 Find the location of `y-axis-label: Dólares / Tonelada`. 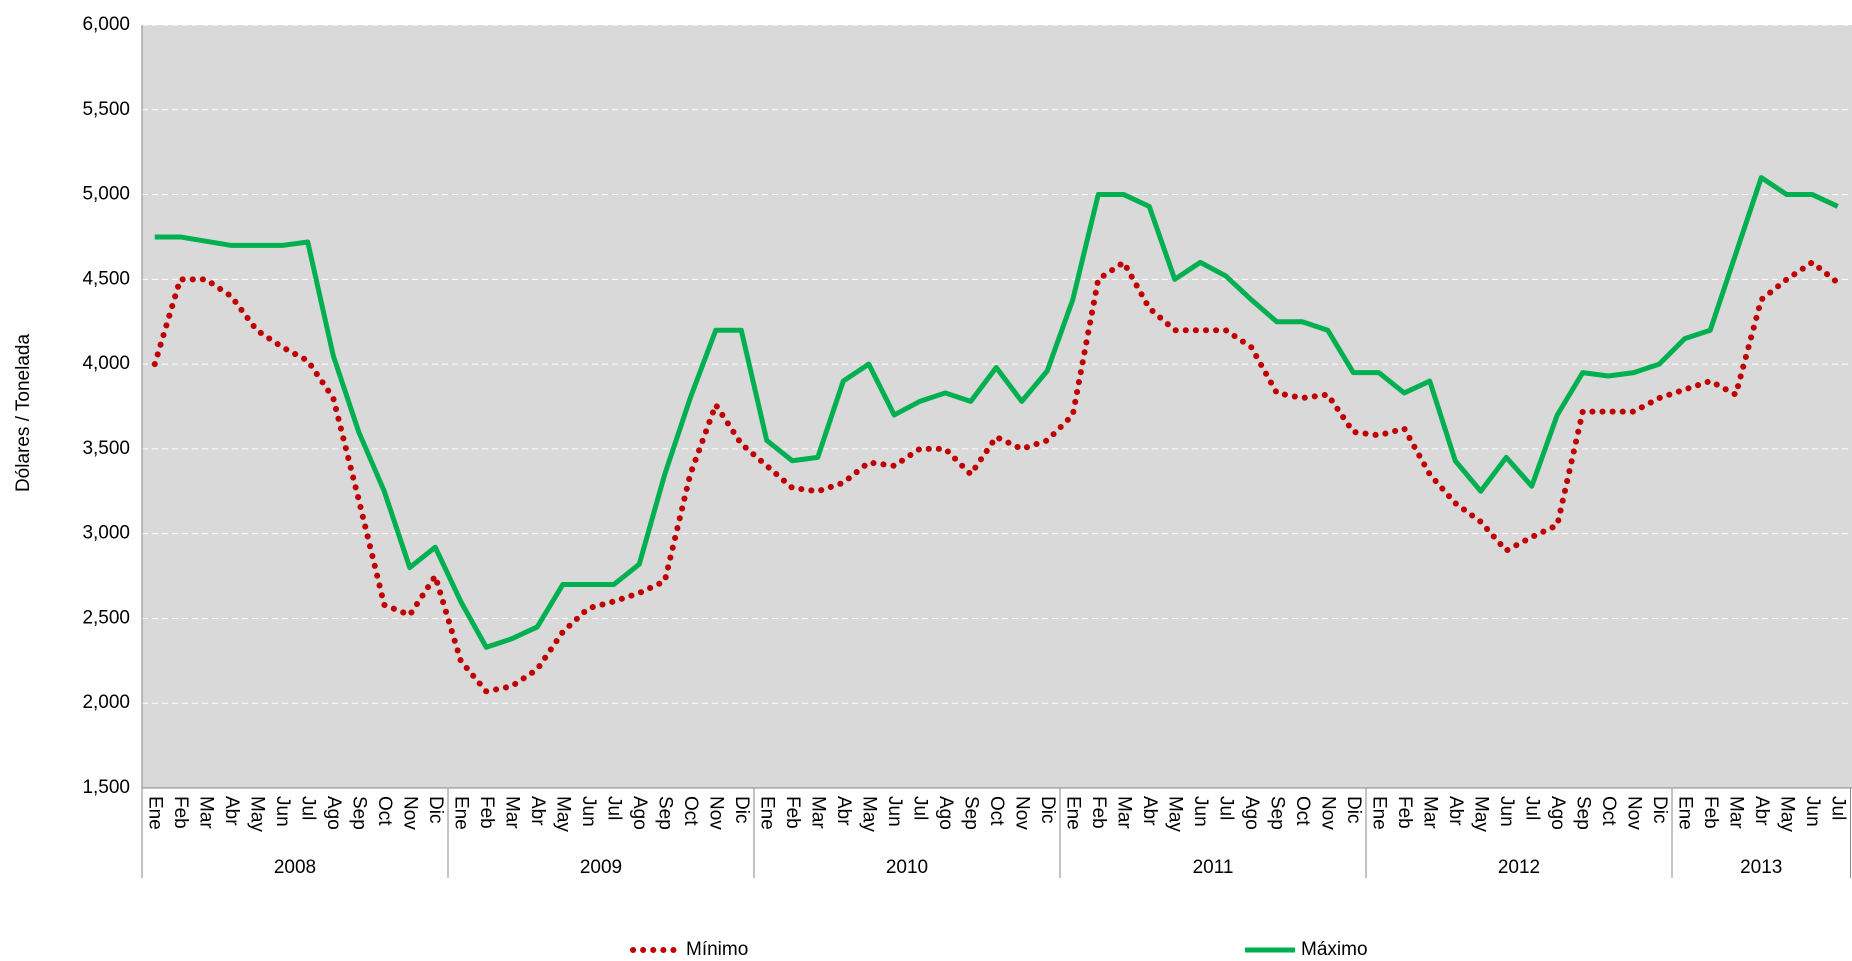

y-axis-label: Dólares / Tonelada is located at coordinates (23, 413).